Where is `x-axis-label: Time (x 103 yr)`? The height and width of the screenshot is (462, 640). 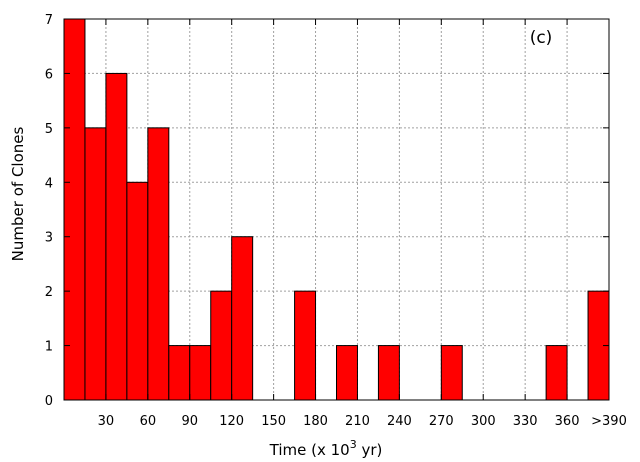
x-axis-label: Time (x 103 yr) is located at coordinates (326, 448).